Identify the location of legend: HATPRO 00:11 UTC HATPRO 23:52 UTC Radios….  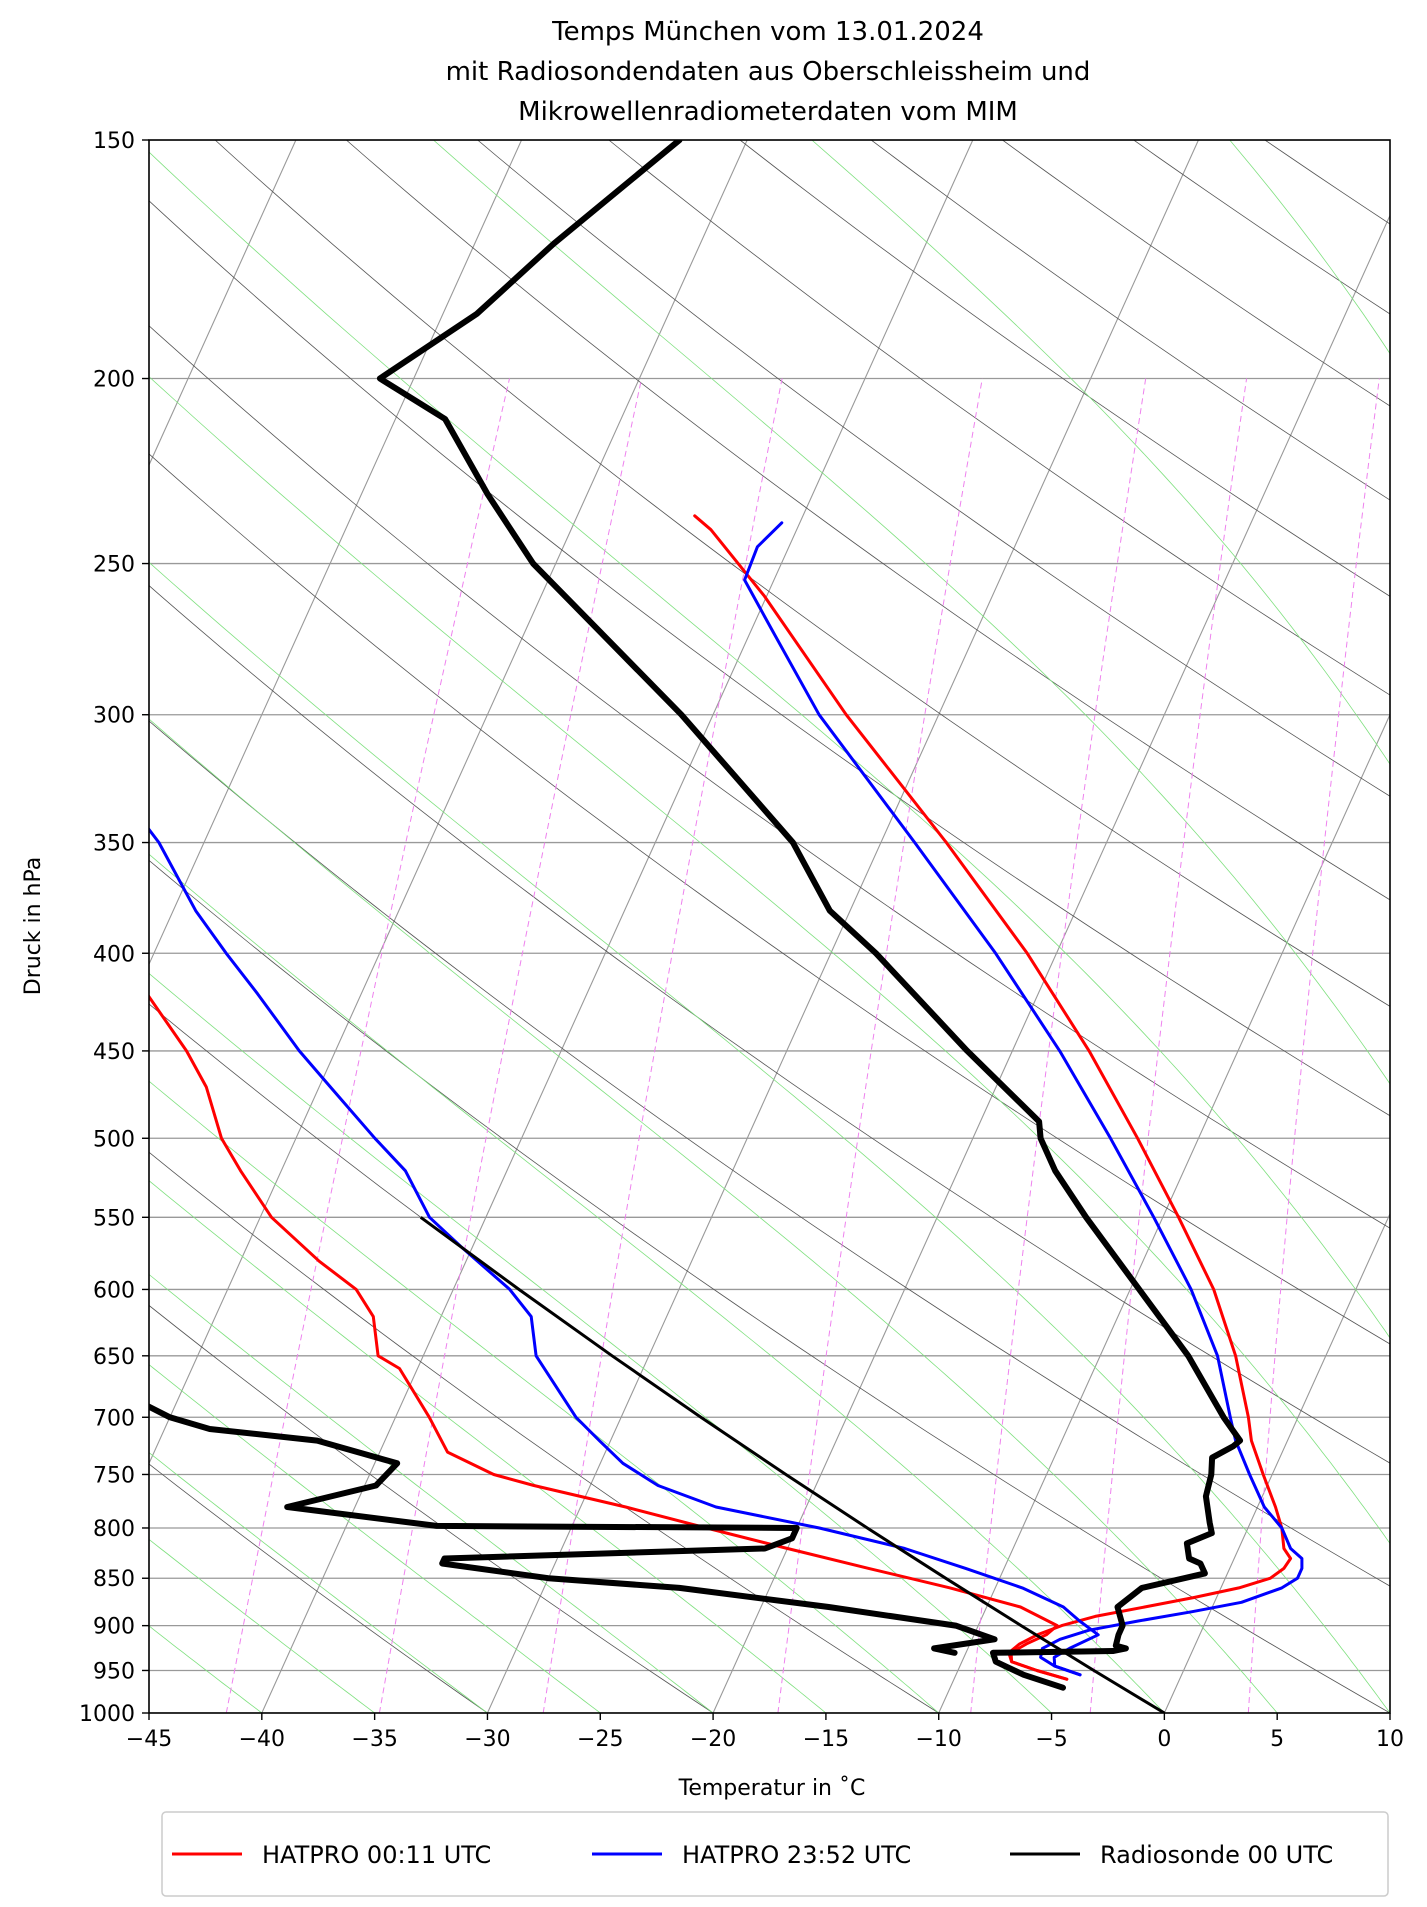
(775, 1854).